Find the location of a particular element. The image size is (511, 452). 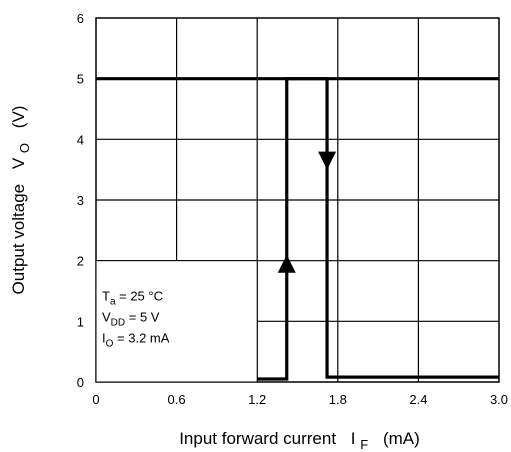

y-axis-label-unit: (V) is located at coordinates (18, 117).